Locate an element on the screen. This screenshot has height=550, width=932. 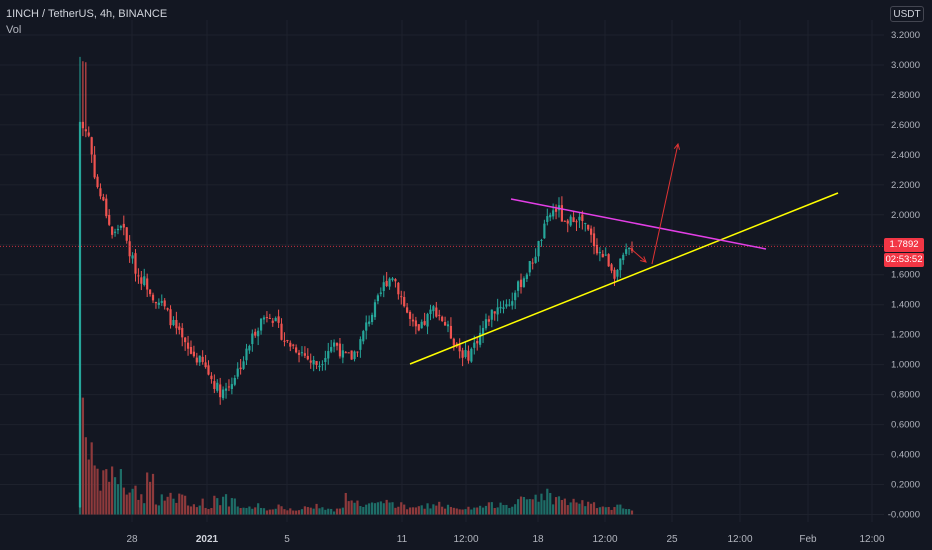
projection-arrow is located at coordinates (638, 255).